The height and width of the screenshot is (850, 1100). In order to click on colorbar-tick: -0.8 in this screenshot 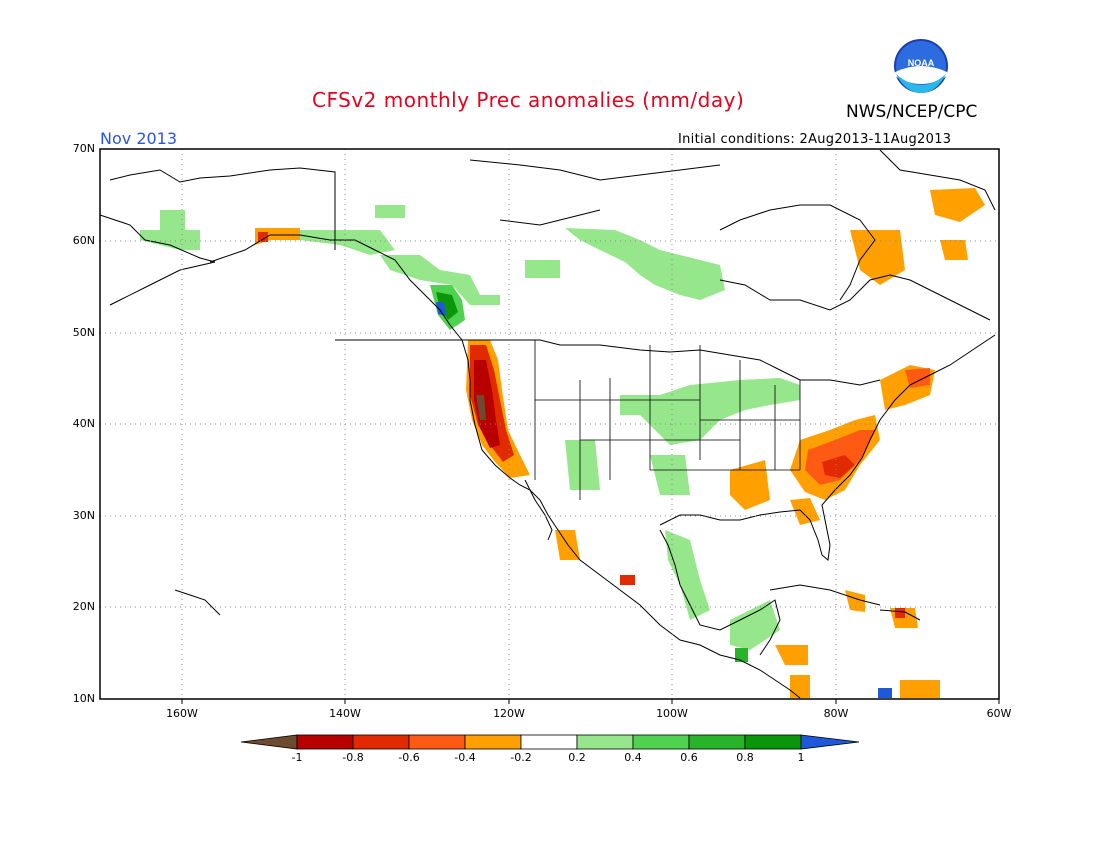, I will do `click(353, 757)`.